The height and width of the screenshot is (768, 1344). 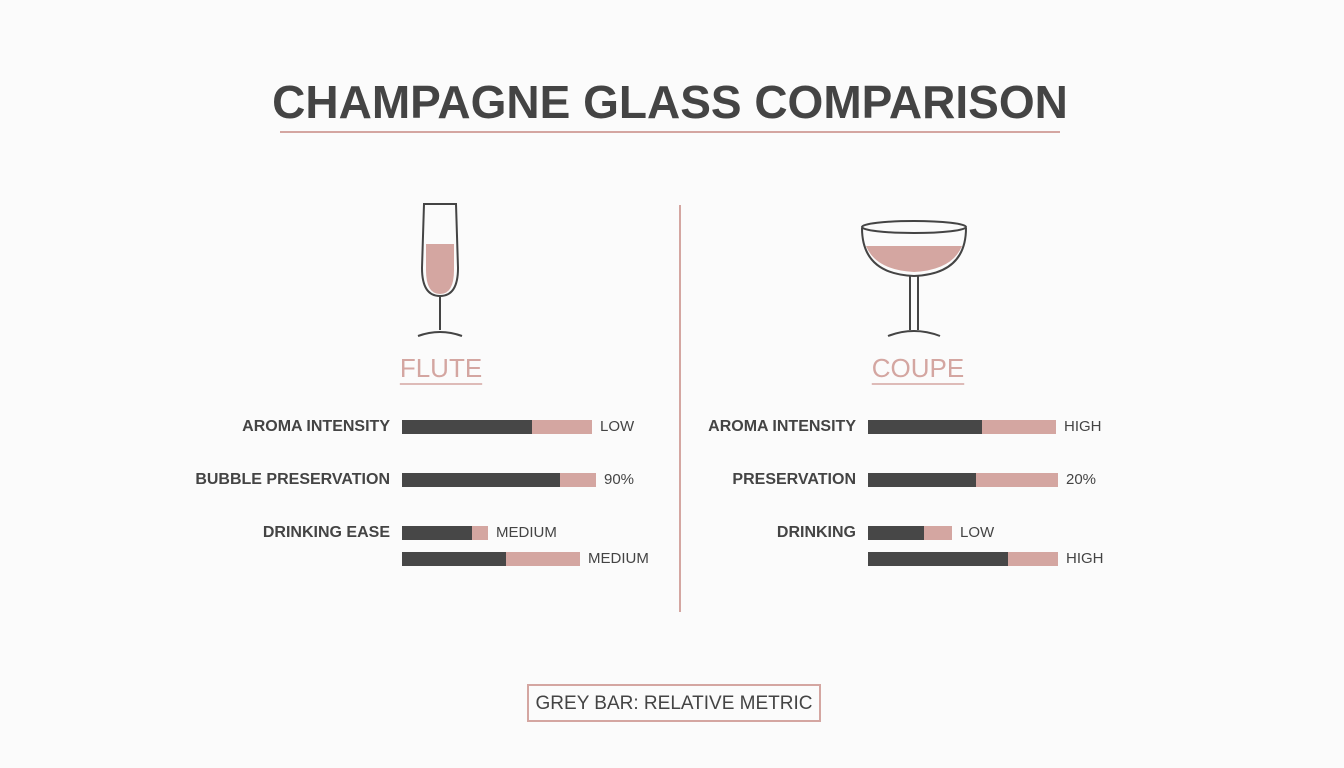 I want to click on coupe-icon, so click(x=914, y=278).